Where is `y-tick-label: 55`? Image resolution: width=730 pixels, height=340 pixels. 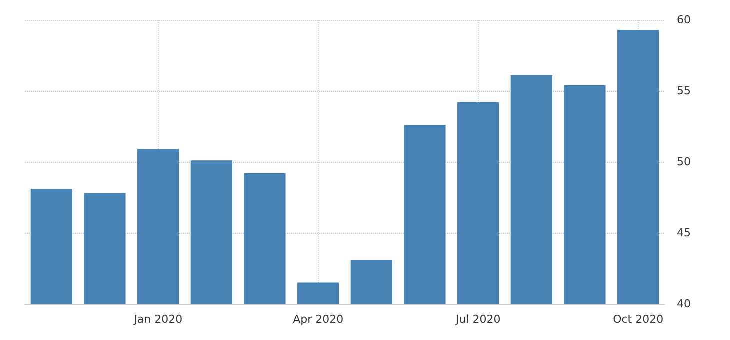
y-tick-label: 55 is located at coordinates (684, 91).